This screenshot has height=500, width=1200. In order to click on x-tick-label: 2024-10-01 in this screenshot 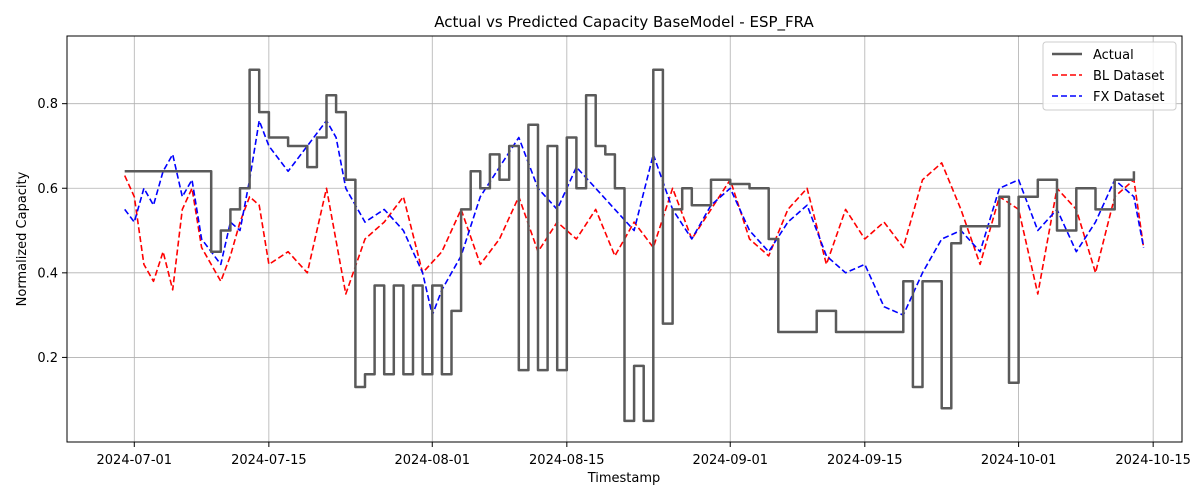, I will do `click(1019, 460)`.